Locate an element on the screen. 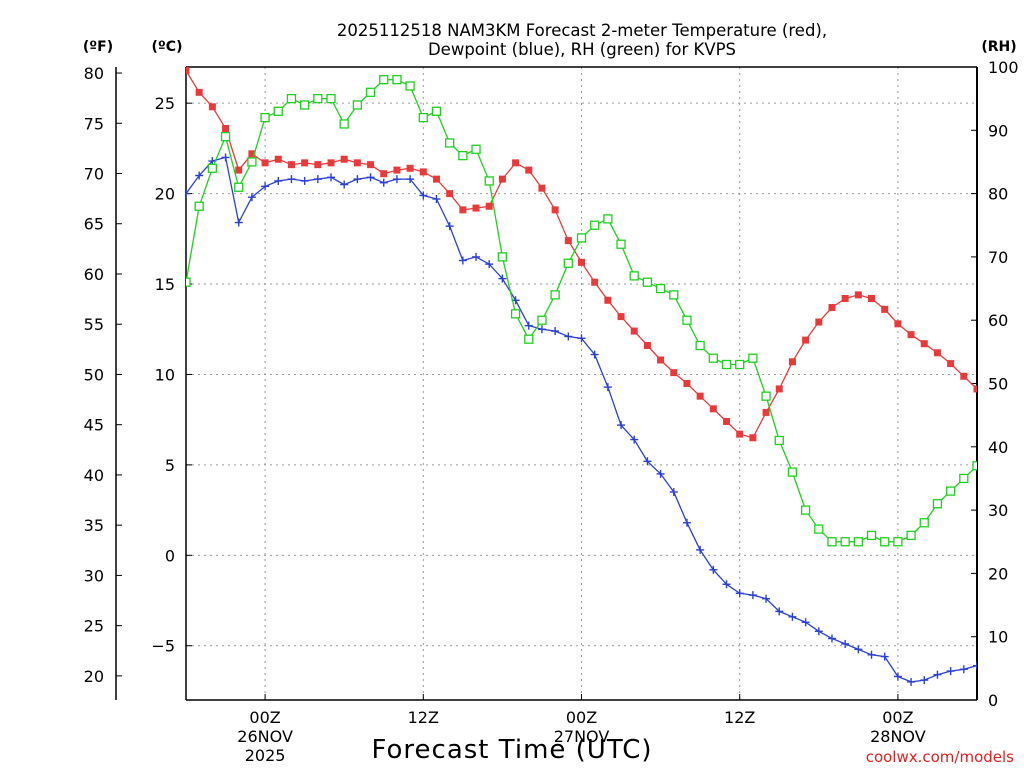 The height and width of the screenshot is (768, 1024). fahrenheit-tick-label: 75 is located at coordinates (94, 123).